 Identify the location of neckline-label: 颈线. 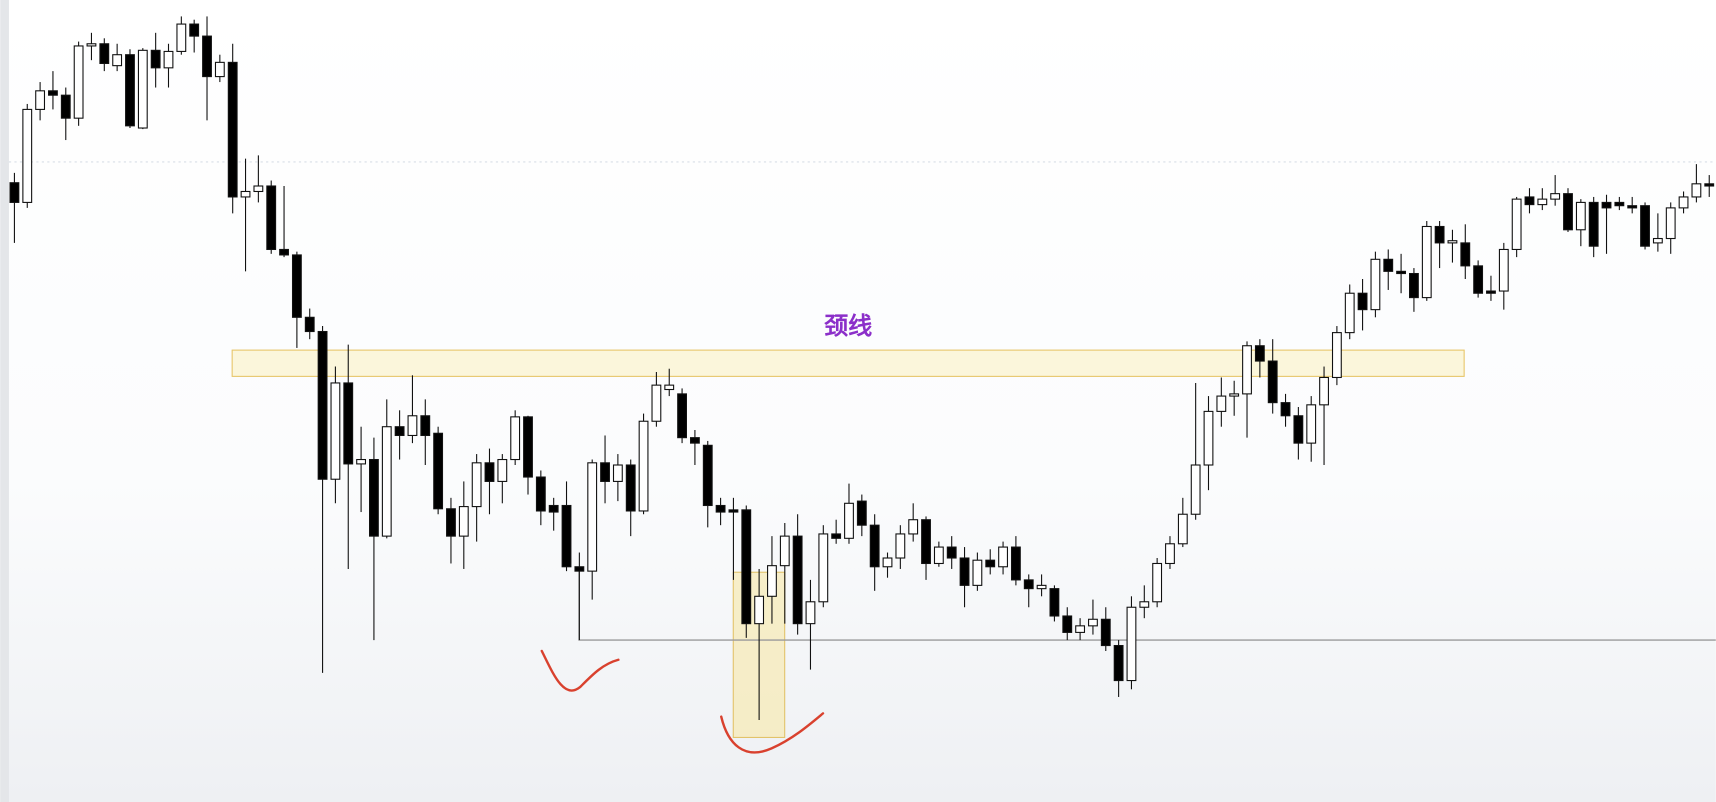
(848, 326).